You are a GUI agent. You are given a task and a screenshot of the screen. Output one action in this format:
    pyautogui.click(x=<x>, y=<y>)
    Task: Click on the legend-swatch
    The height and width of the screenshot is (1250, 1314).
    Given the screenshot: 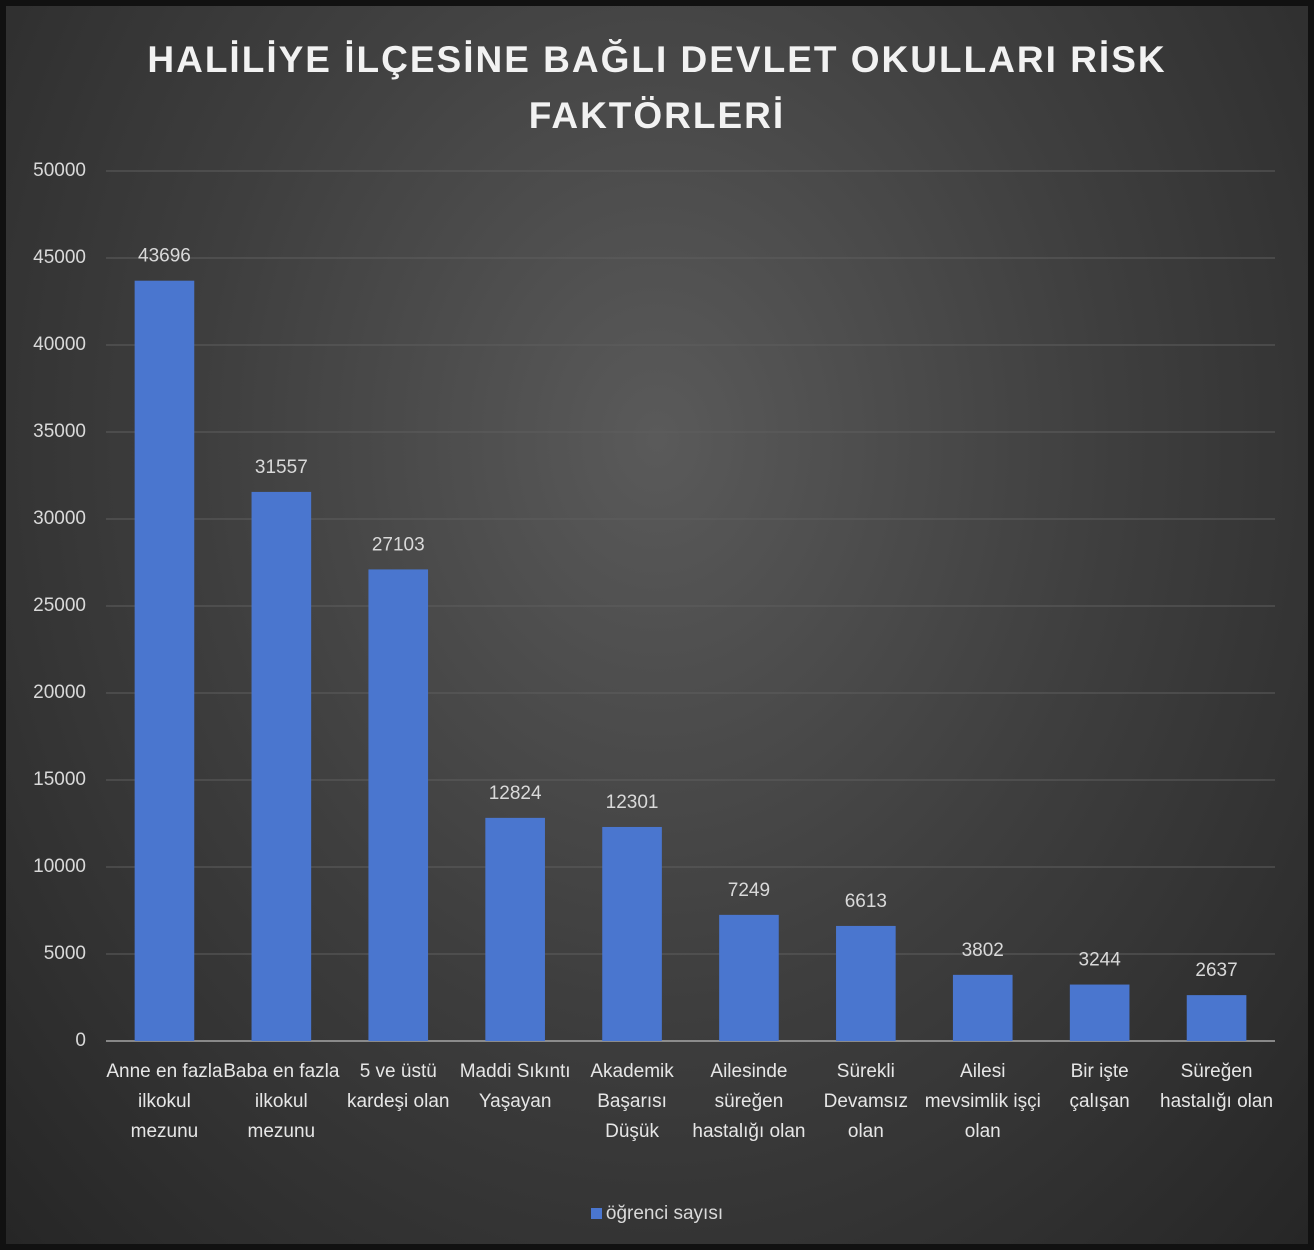 What is the action you would take?
    pyautogui.click(x=596, y=1213)
    